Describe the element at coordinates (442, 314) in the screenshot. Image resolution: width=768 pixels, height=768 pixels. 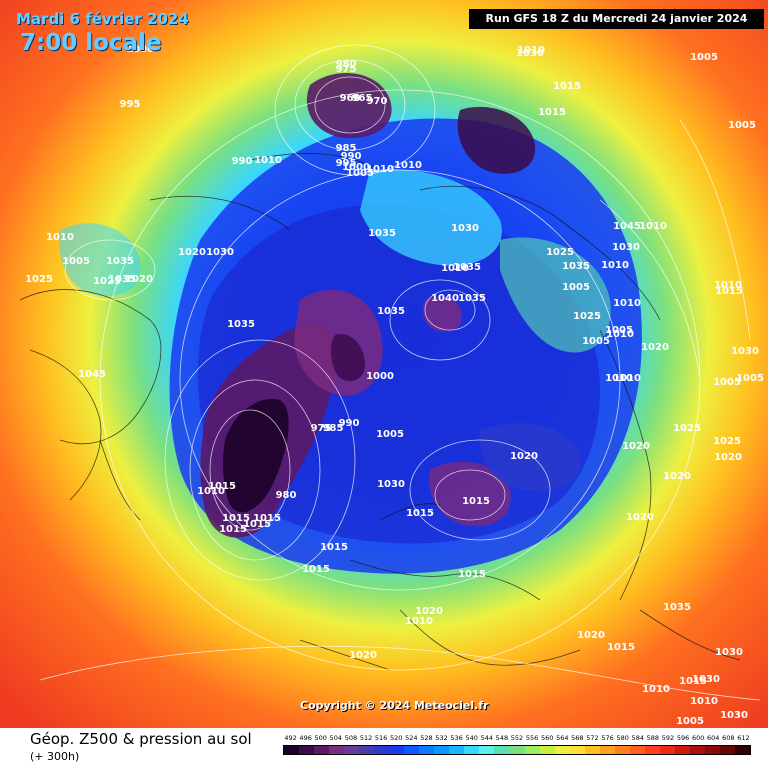
I see `purple-cell-center` at that location.